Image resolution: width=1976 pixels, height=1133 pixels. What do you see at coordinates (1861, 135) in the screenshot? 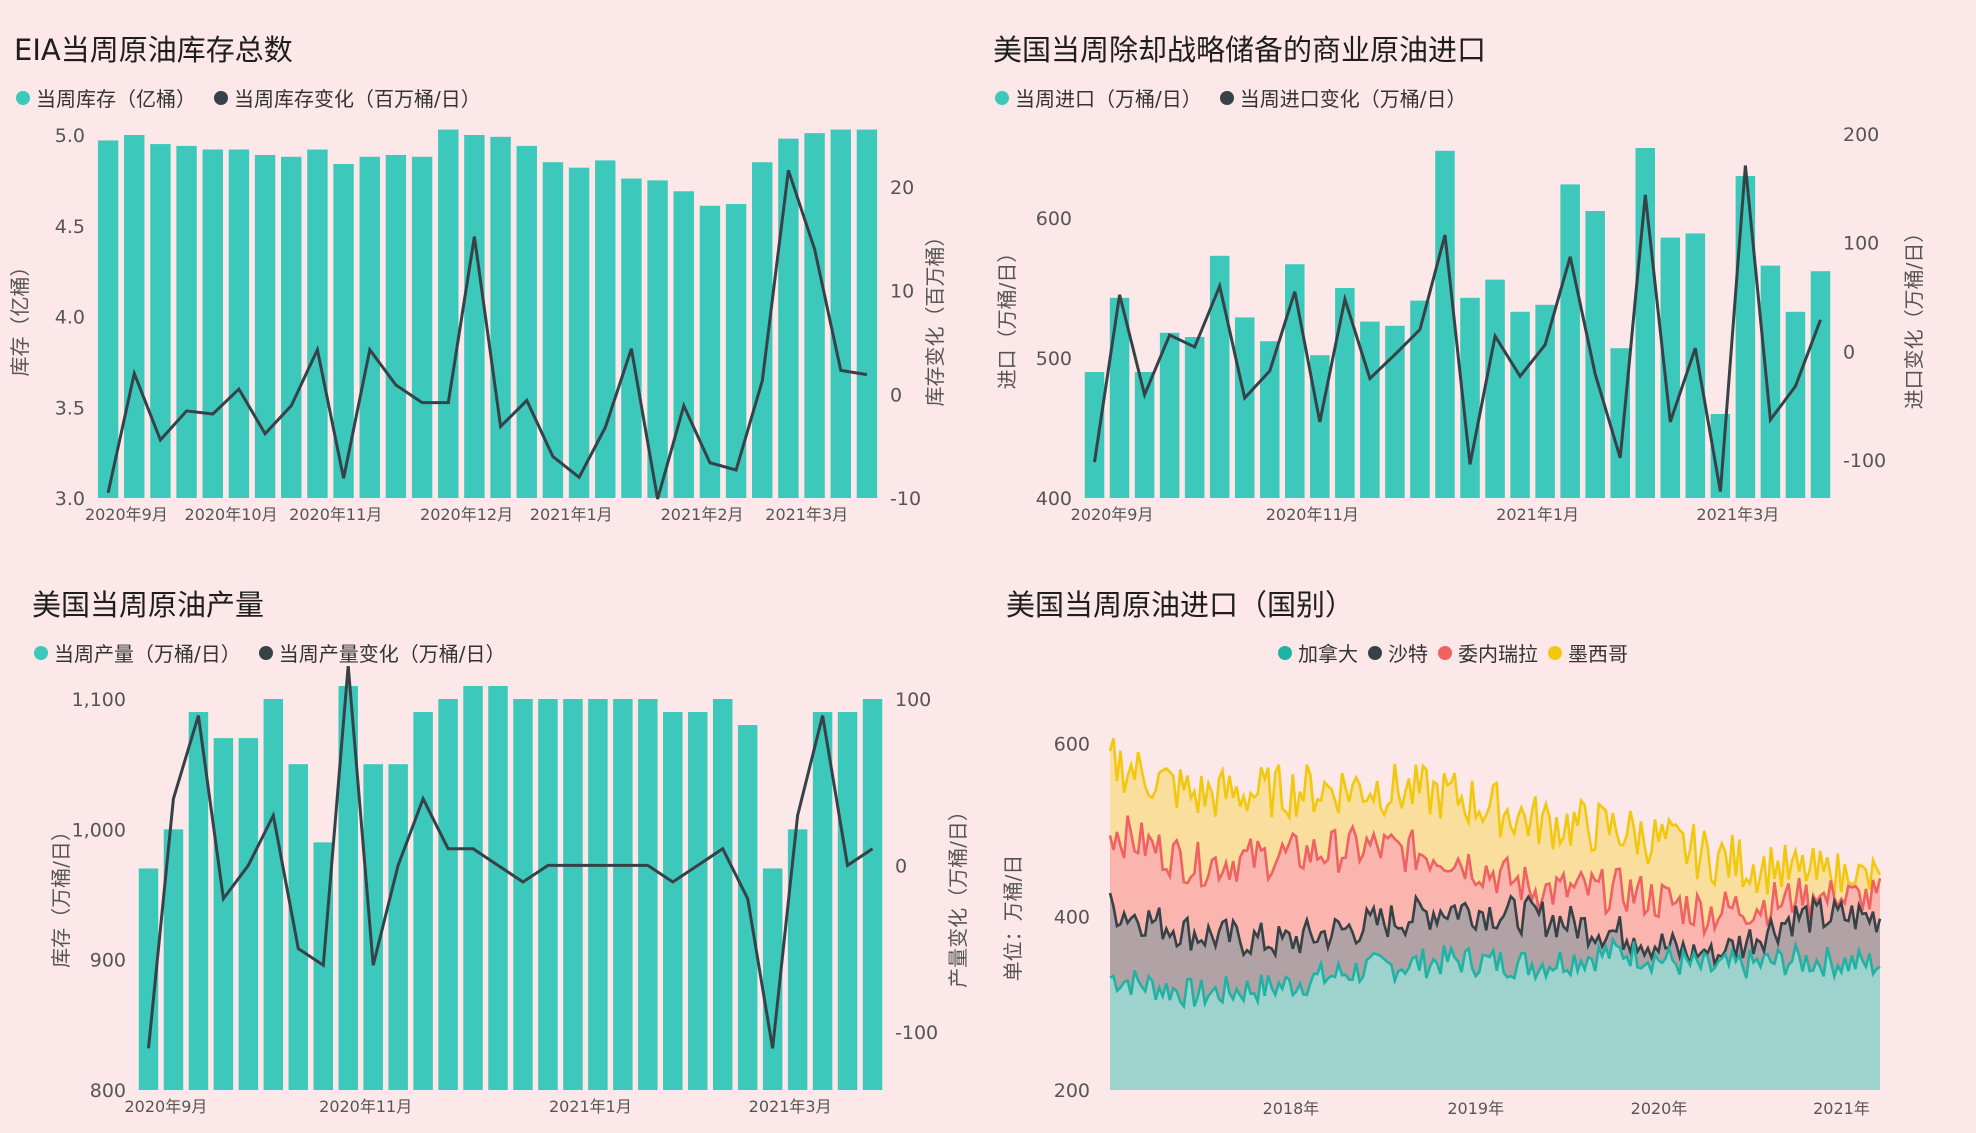
I see `chart2-y-tick-right: 200` at bounding box center [1861, 135].